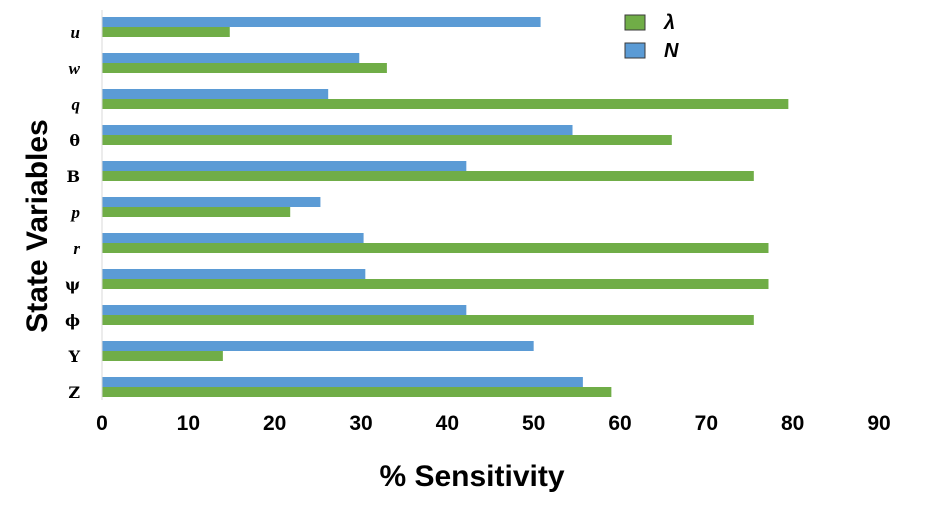 Image resolution: width=926 pixels, height=519 pixels. What do you see at coordinates (74, 392) in the screenshot?
I see `category-label-10: Z` at bounding box center [74, 392].